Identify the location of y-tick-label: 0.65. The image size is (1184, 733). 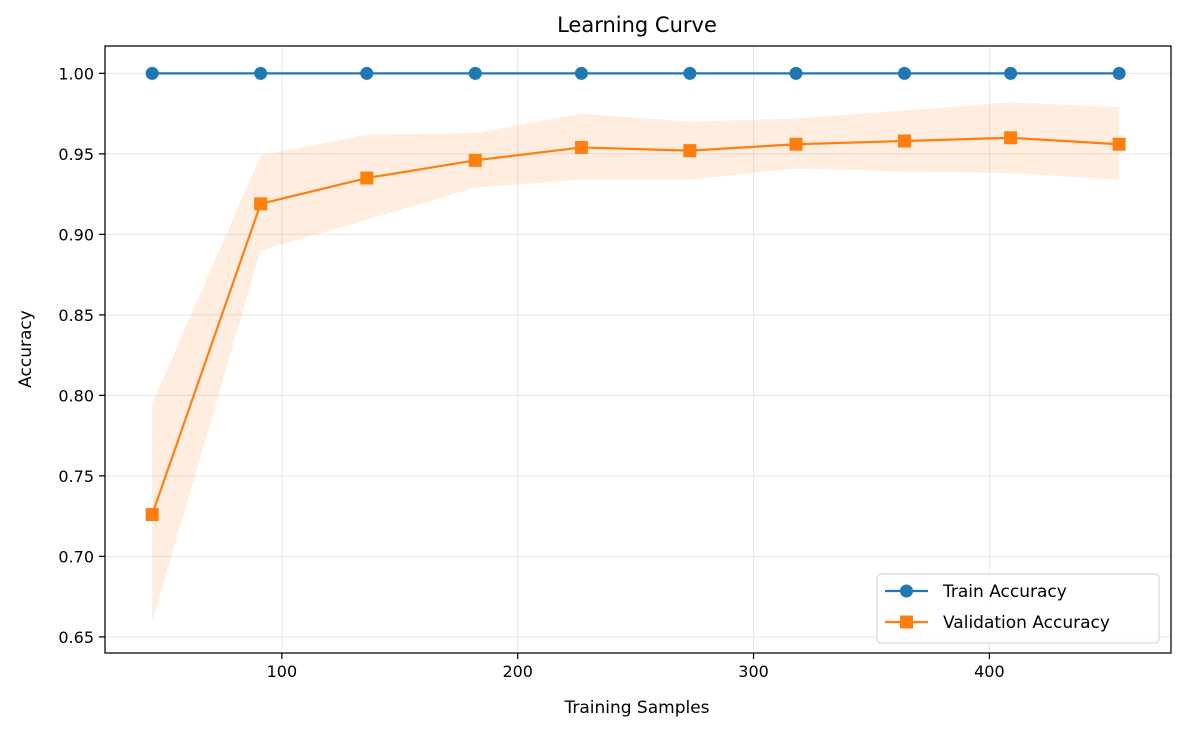
(76, 637).